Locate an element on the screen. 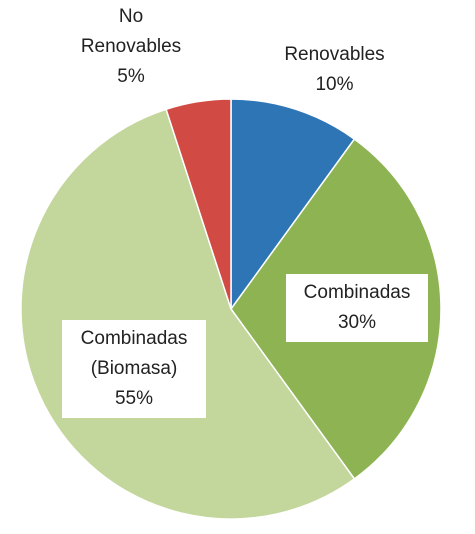 The image size is (475, 534). slice-label-biomasa: Combinadas (Biomasa) 55% is located at coordinates (134, 369).